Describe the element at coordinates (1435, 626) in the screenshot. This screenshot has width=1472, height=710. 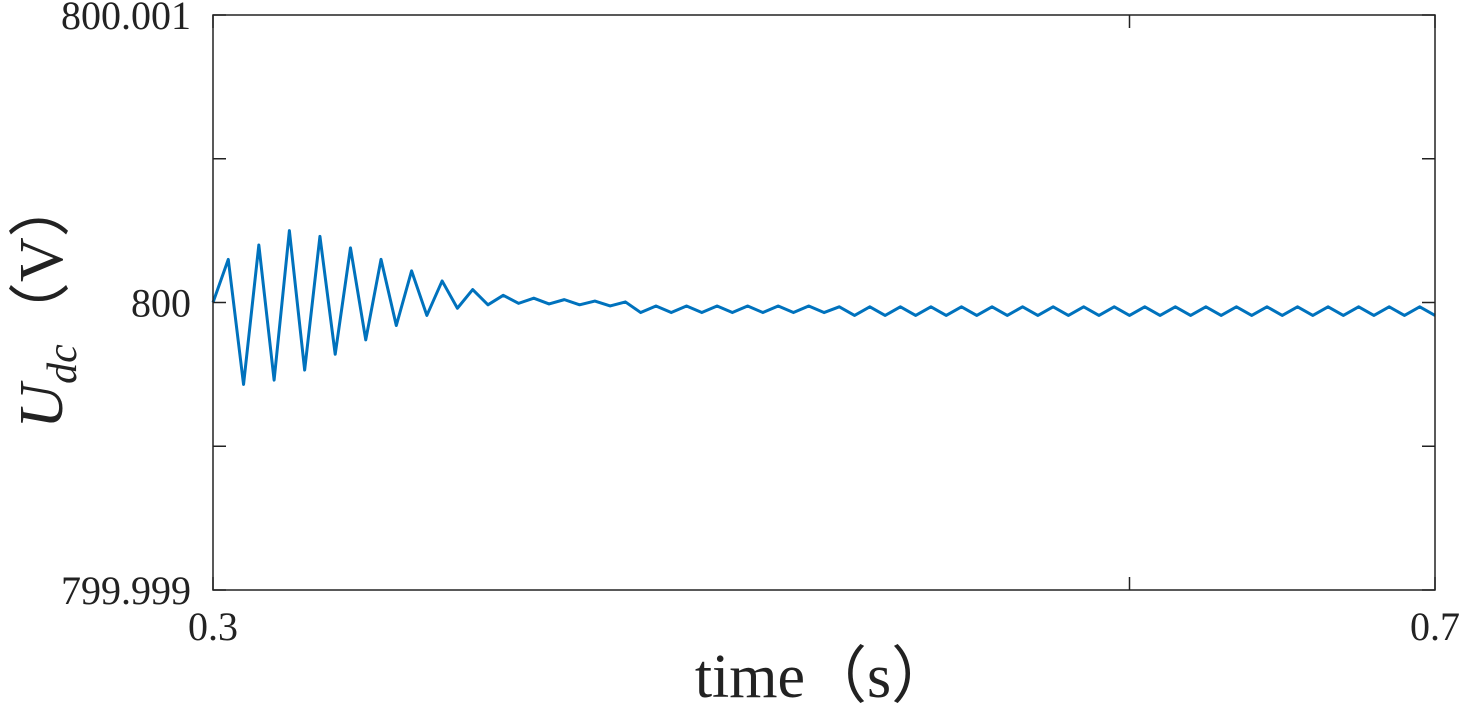
I see `x-tick-label: 0.7` at that location.